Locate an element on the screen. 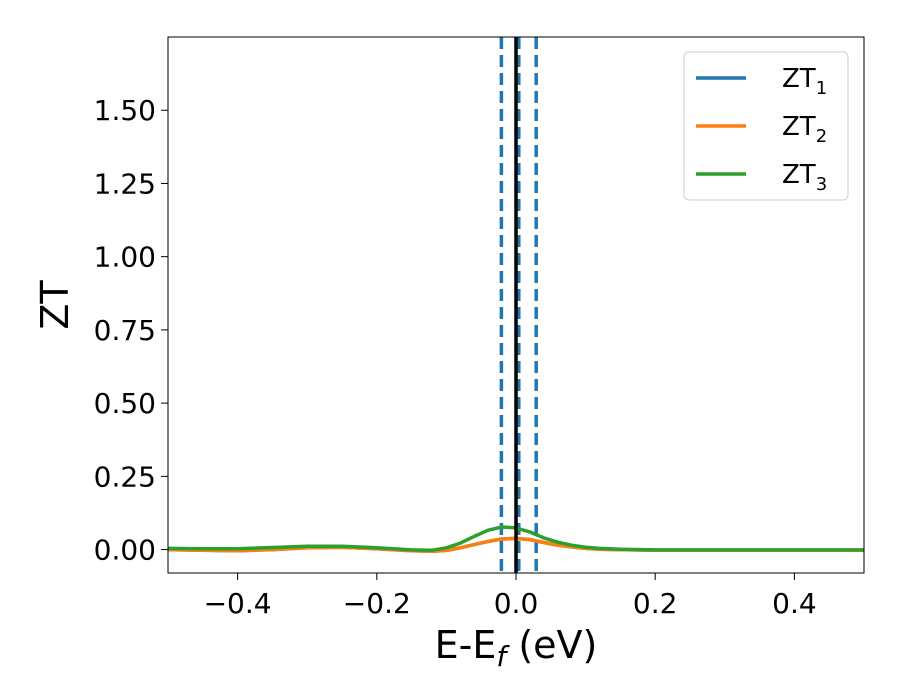  legend: ZT1 ZT2 ZT3 is located at coordinates (766, 126).